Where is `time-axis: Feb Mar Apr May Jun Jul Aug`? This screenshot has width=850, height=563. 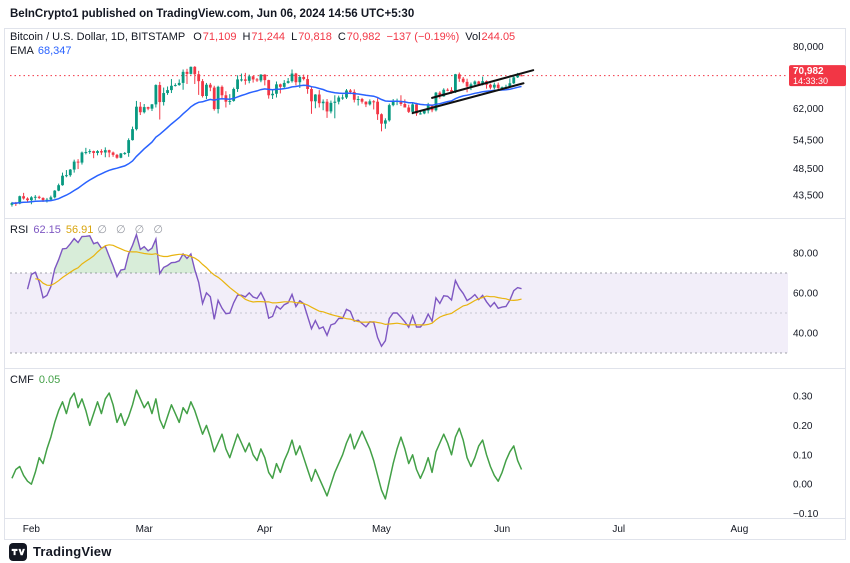 time-axis: Feb Mar Apr May Jun Jul Aug is located at coordinates (385, 529).